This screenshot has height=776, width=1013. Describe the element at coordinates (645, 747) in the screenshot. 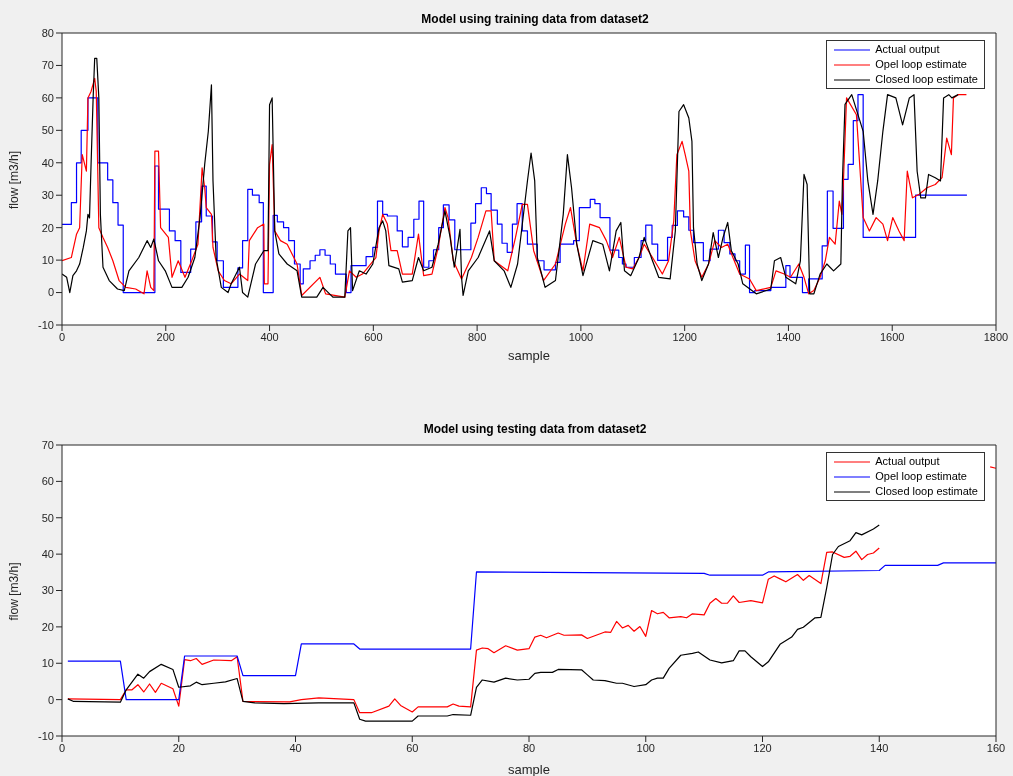

I see `x-tick-label: 100` at that location.